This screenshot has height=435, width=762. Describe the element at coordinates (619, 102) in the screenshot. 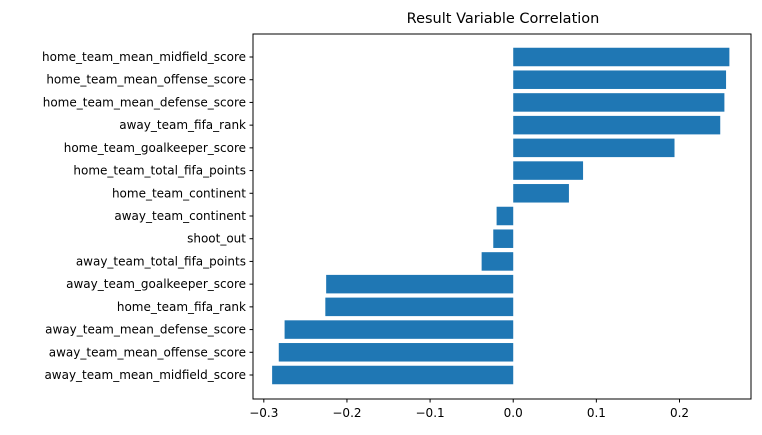

I see `bar-home_team_mean_defense_score` at that location.